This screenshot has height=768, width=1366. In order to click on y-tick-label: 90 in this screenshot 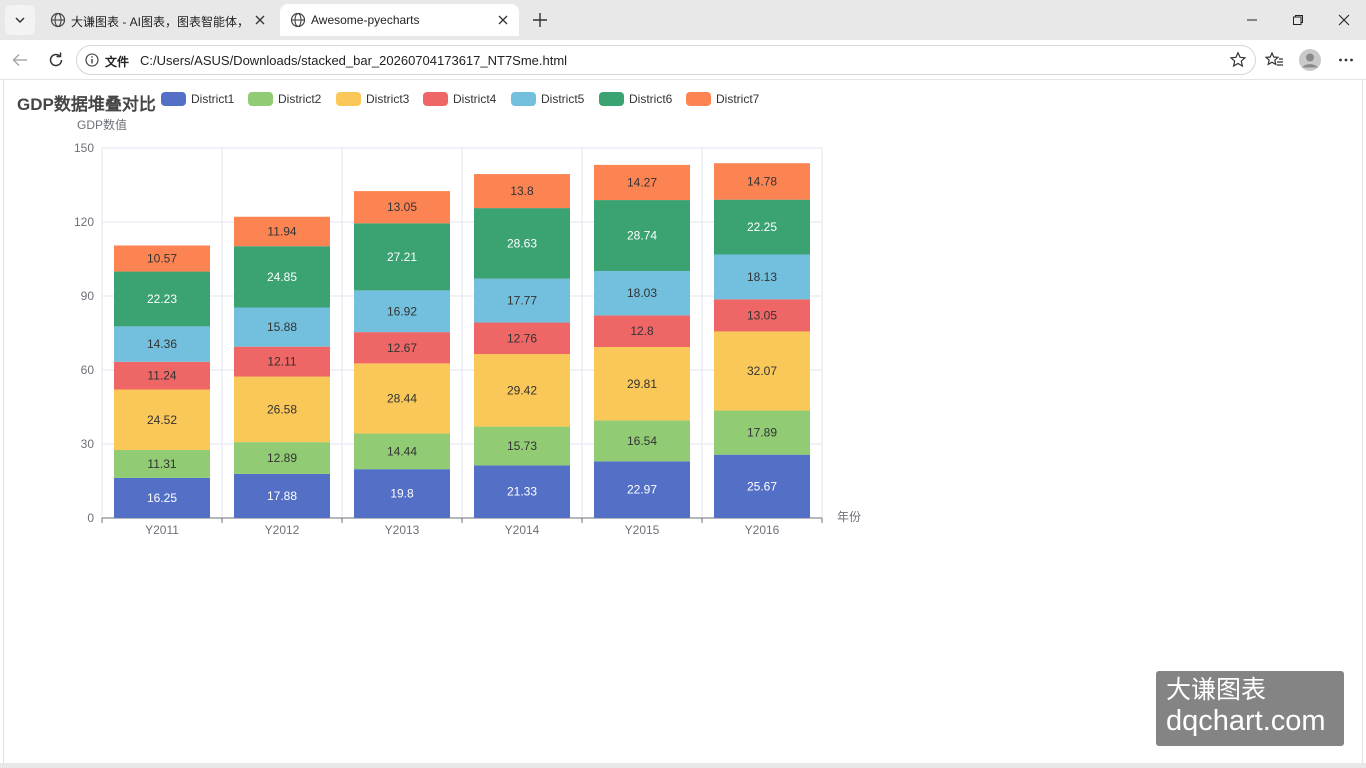, I will do `click(88, 296)`.